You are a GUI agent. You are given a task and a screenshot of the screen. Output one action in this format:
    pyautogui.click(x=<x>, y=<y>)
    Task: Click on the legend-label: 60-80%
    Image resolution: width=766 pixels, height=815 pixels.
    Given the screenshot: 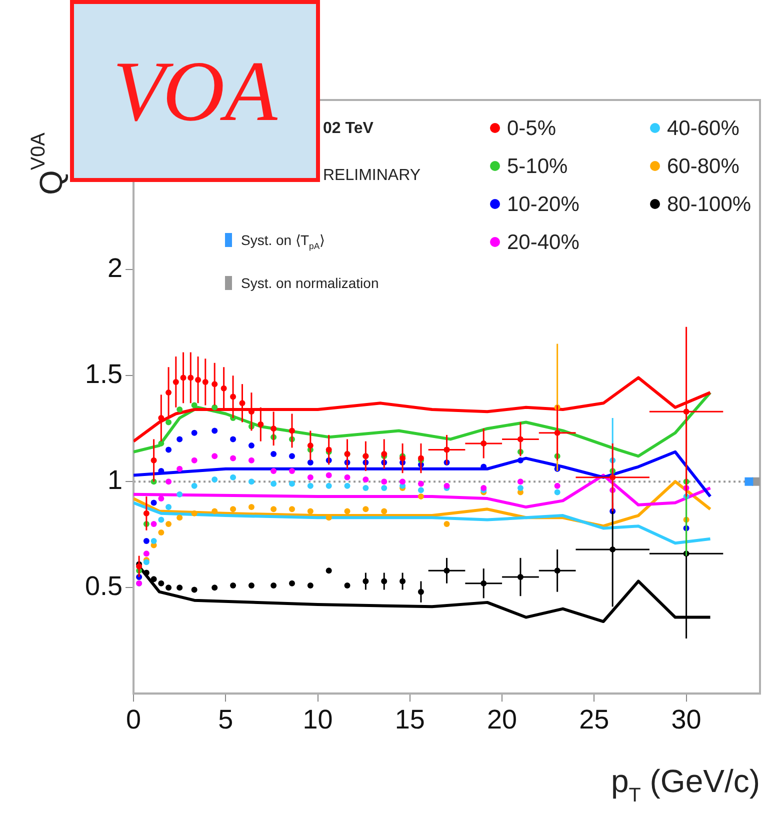 What is the action you would take?
    pyautogui.click(x=703, y=166)
    